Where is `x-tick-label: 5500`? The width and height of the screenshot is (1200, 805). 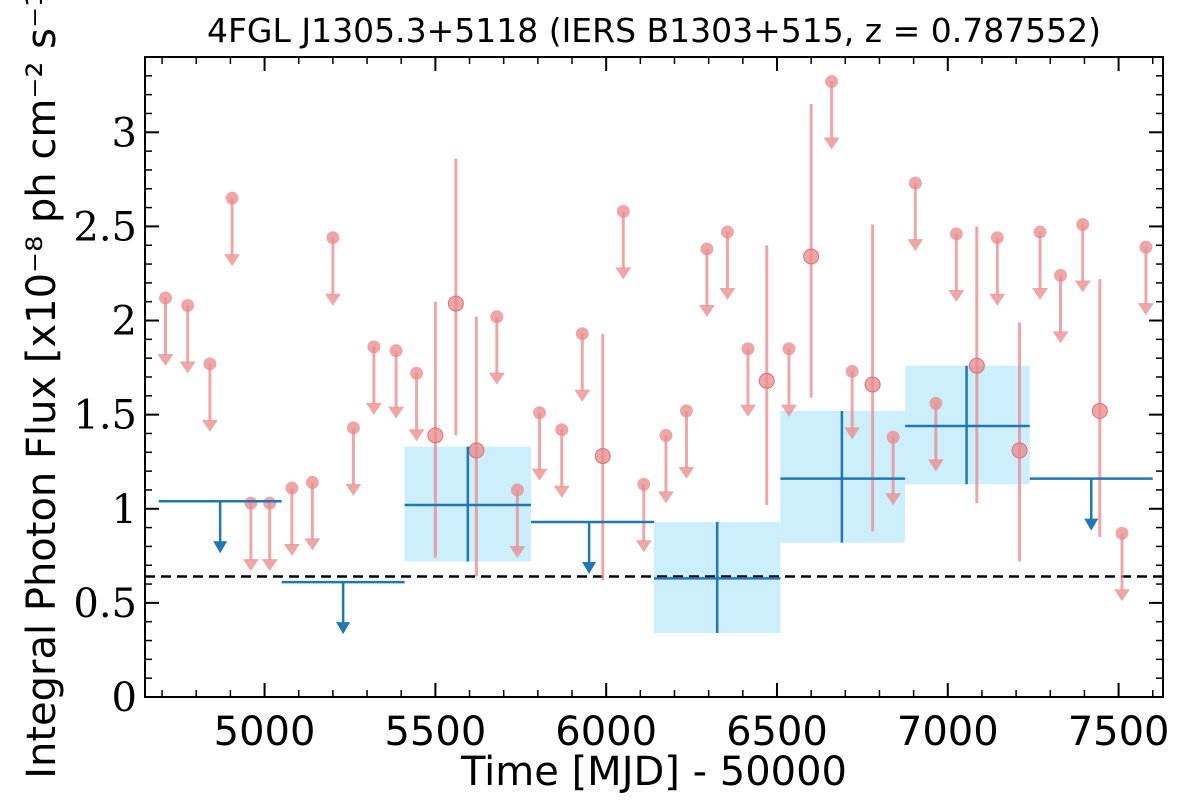 x-tick-label: 5500 is located at coordinates (435, 732).